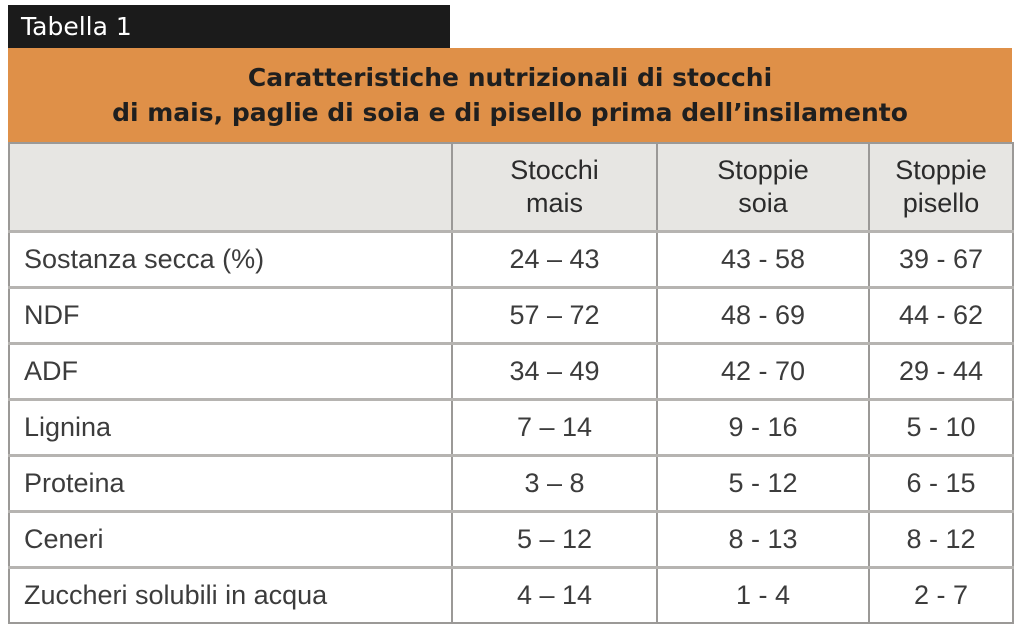  I want to click on header-cell-stoppie-pisello: Stoppie pisello, so click(940, 187).